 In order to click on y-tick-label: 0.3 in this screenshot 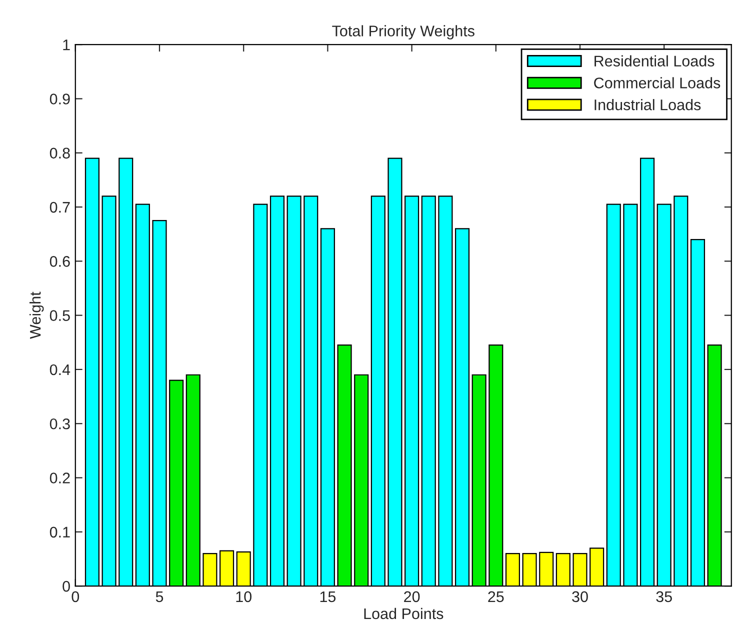, I will do `click(60, 424)`.